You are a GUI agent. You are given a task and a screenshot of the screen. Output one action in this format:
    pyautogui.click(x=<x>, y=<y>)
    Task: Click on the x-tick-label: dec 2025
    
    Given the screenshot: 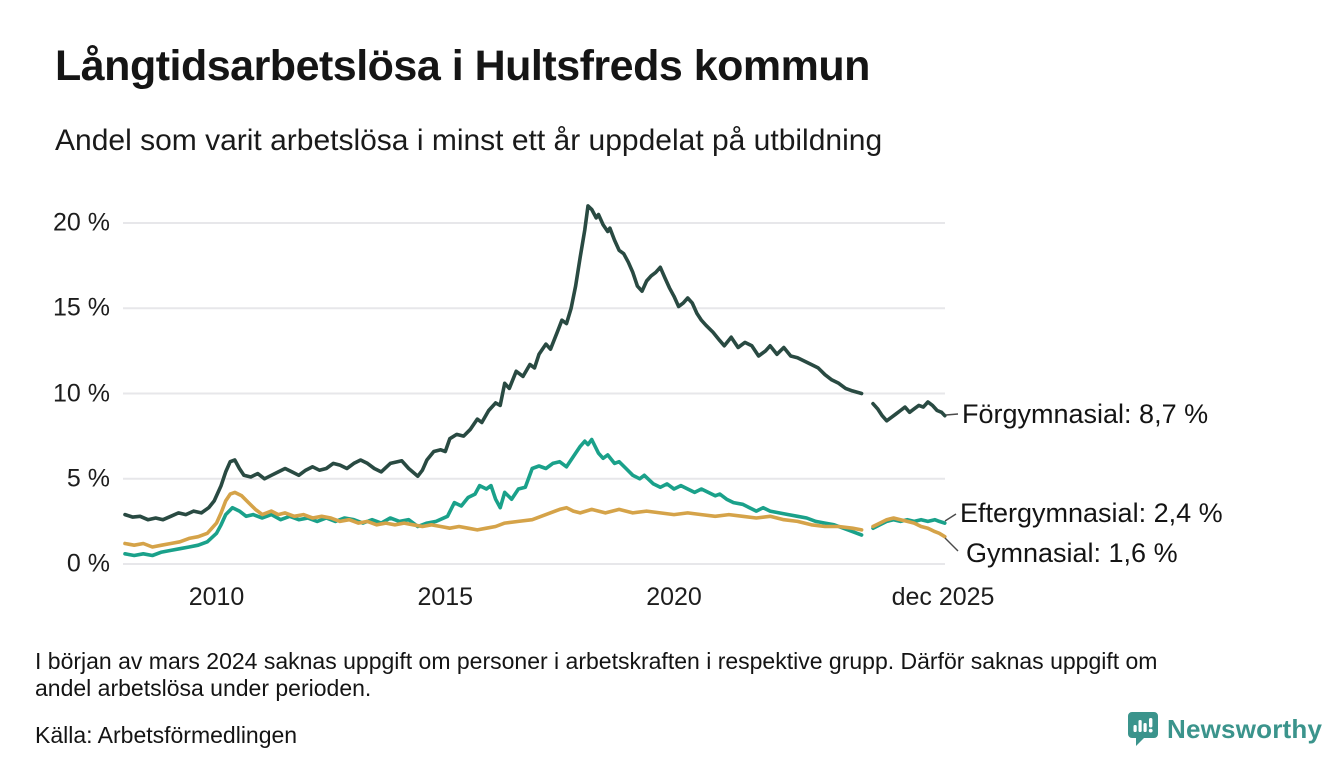 What is the action you would take?
    pyautogui.click(x=943, y=597)
    